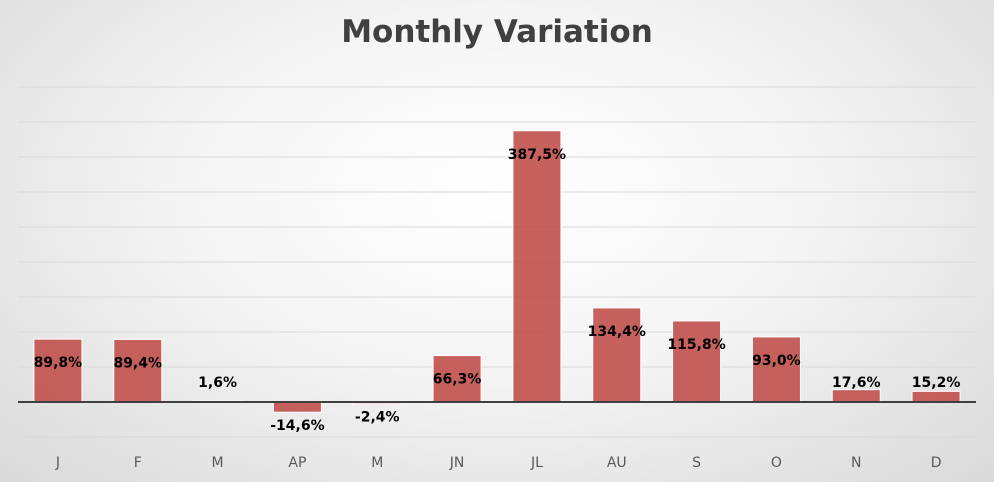  I want to click on data-label: -2,4%, so click(377, 418).